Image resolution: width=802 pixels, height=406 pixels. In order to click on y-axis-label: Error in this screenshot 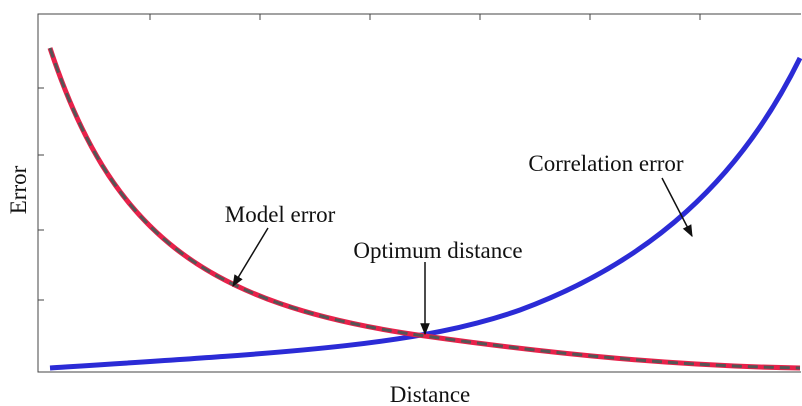, I will do `click(18, 189)`.